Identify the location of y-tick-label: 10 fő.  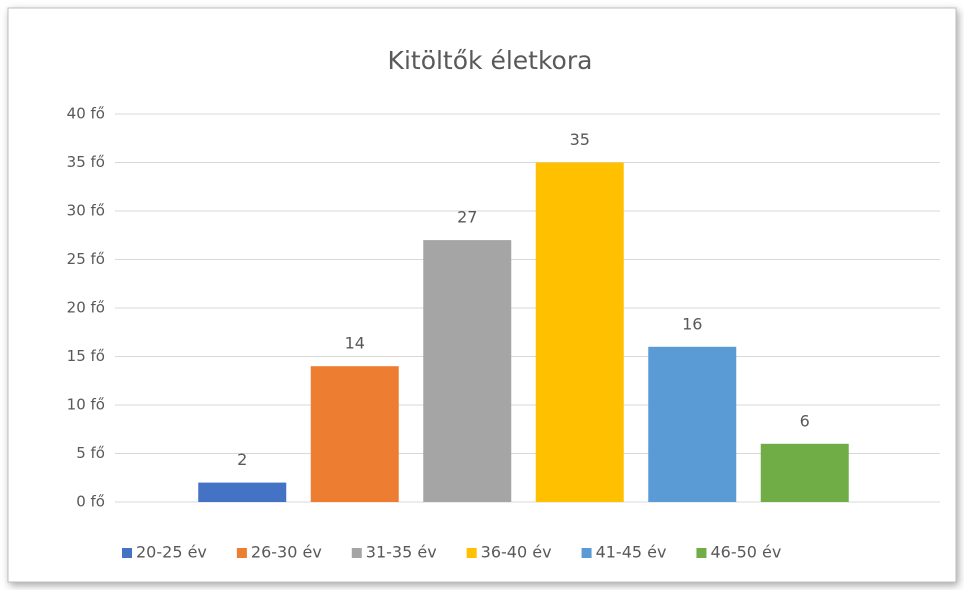
(86, 405).